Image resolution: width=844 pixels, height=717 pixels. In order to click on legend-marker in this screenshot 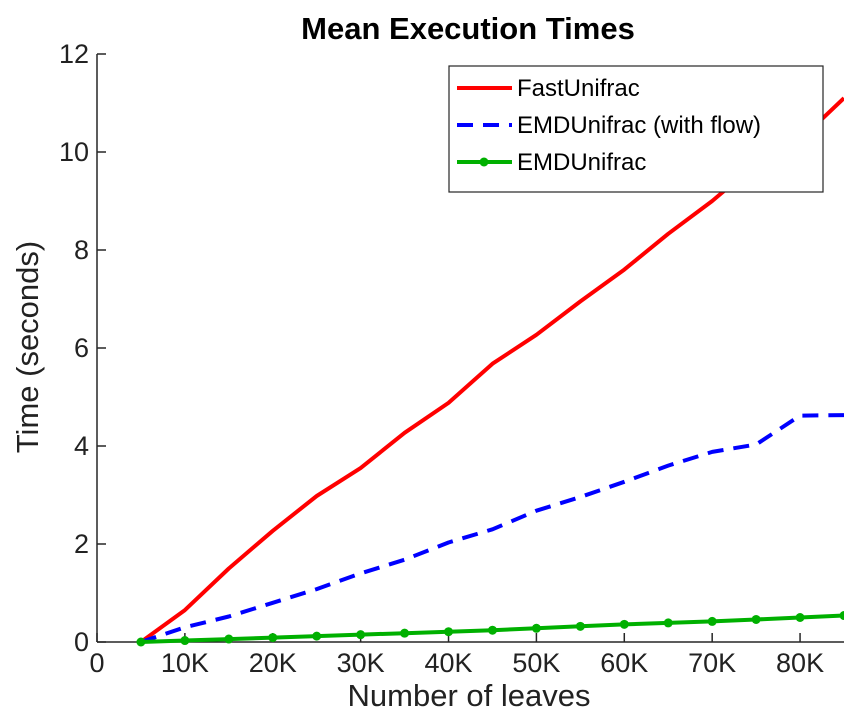, I will do `click(484, 162)`.